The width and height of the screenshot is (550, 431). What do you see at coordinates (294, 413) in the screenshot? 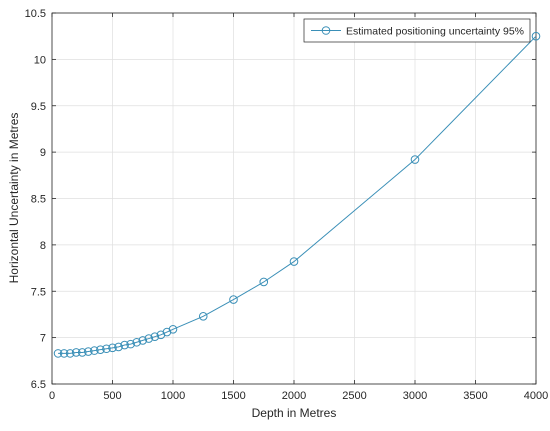
I see `x-axis-label: Depth in Metres` at bounding box center [294, 413].